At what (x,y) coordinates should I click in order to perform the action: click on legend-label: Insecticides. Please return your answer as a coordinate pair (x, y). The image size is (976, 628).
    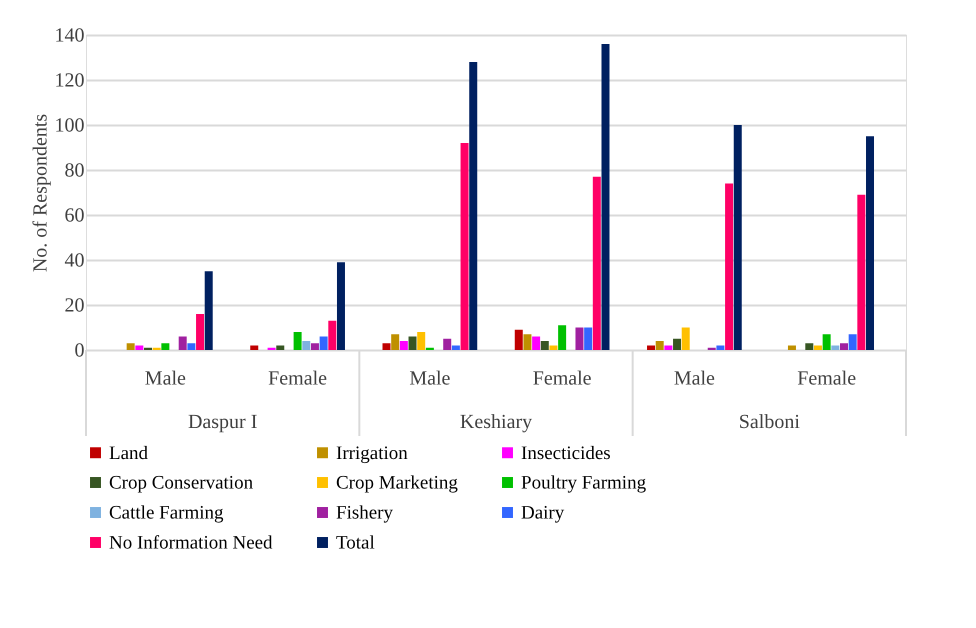
    Looking at the image, I should click on (566, 453).